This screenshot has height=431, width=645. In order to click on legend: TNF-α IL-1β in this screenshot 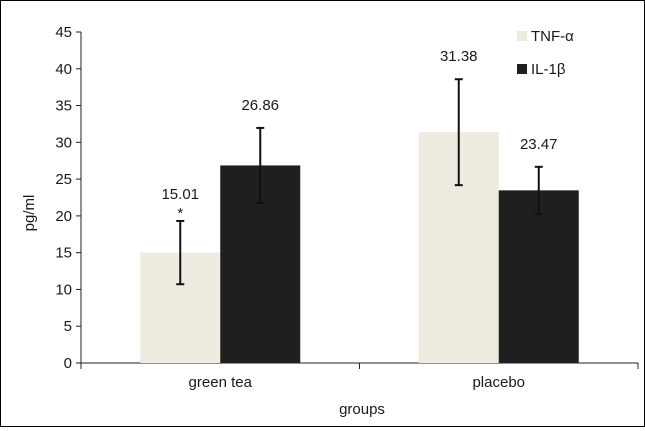, I will do `click(545, 53)`.